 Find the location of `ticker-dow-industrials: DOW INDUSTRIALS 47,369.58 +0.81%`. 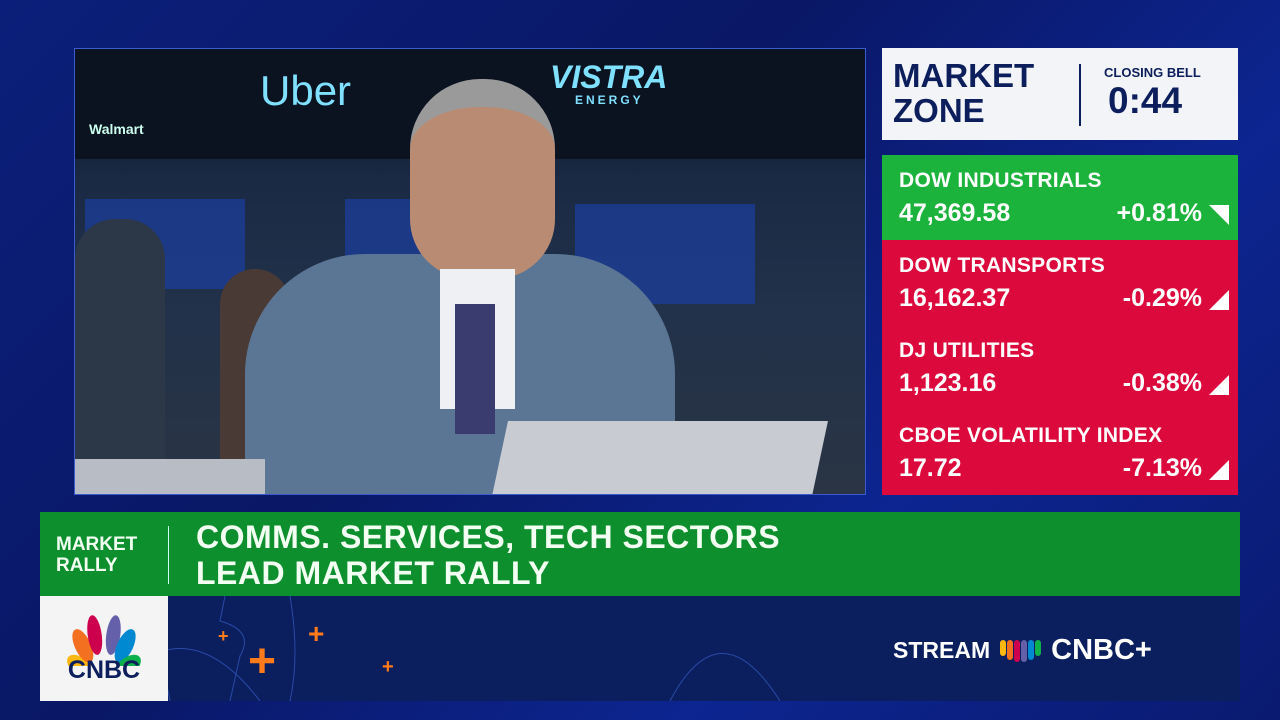

ticker-dow-industrials: DOW INDUSTRIALS 47,369.58 +0.81% is located at coordinates (1060, 197).